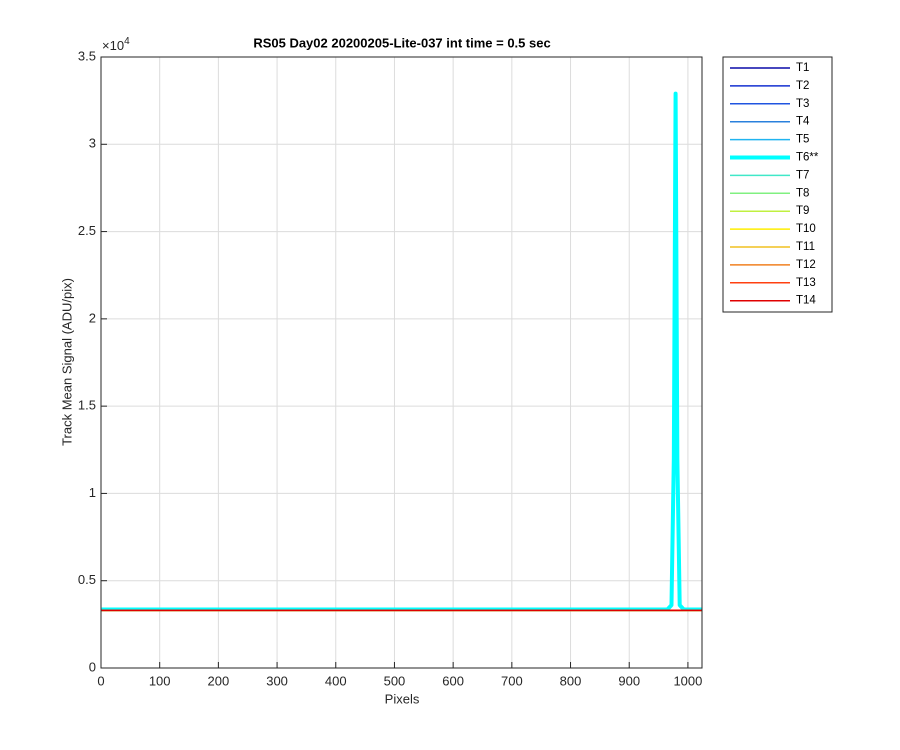 The height and width of the screenshot is (750, 900). Describe the element at coordinates (802, 211) in the screenshot. I see `legend-label: T9` at that location.